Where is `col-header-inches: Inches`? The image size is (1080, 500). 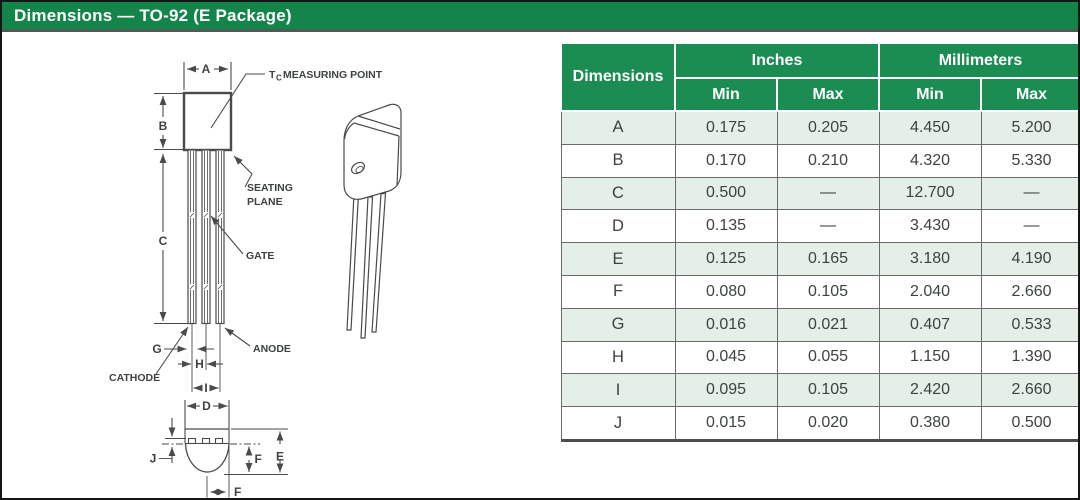
col-header-inches: Inches is located at coordinates (777, 60).